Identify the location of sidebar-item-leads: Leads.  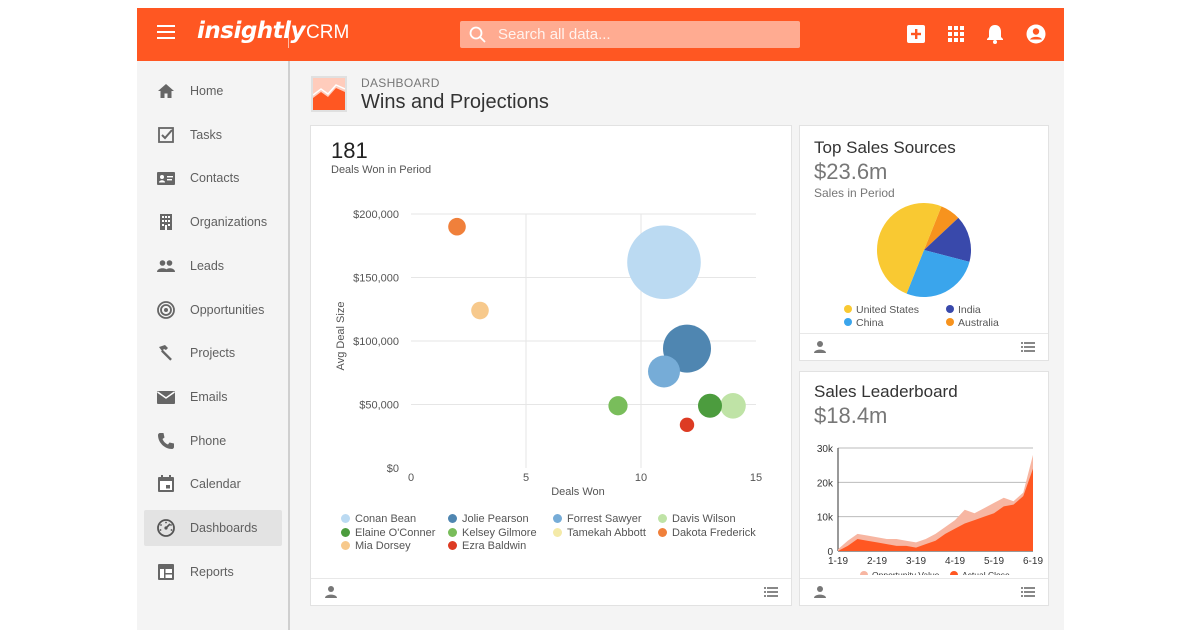
(213, 266).